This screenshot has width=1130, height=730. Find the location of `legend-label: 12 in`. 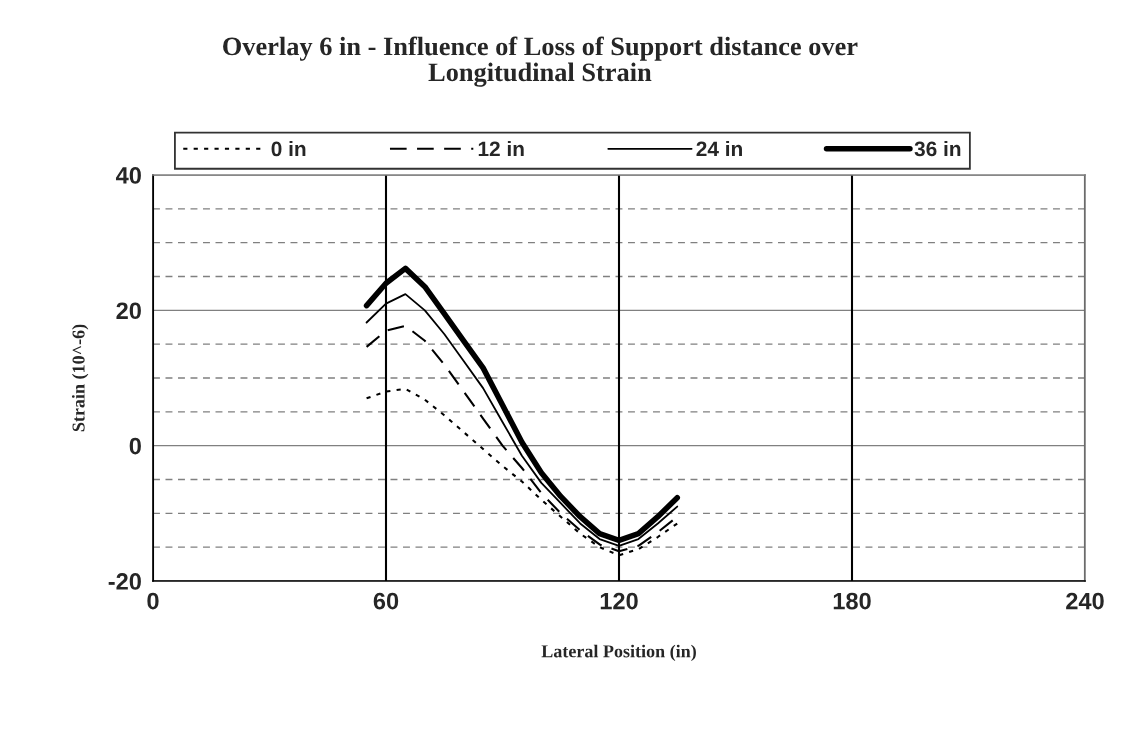

legend-label: 12 in is located at coordinates (501, 149).